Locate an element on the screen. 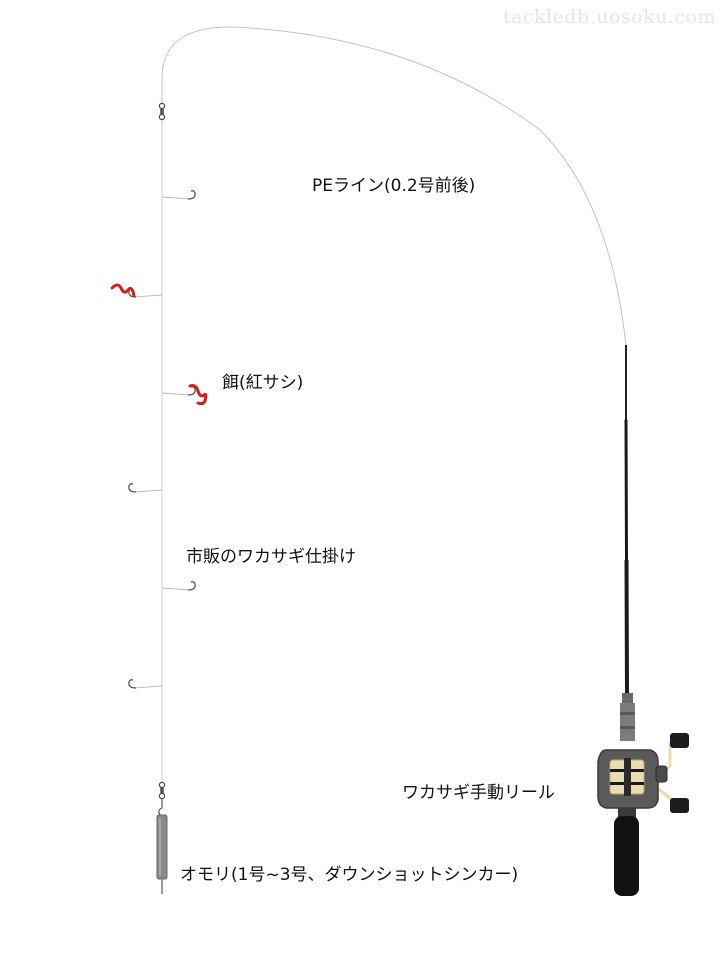  reel-label: ワカサギ手動リール is located at coordinates (478, 793).